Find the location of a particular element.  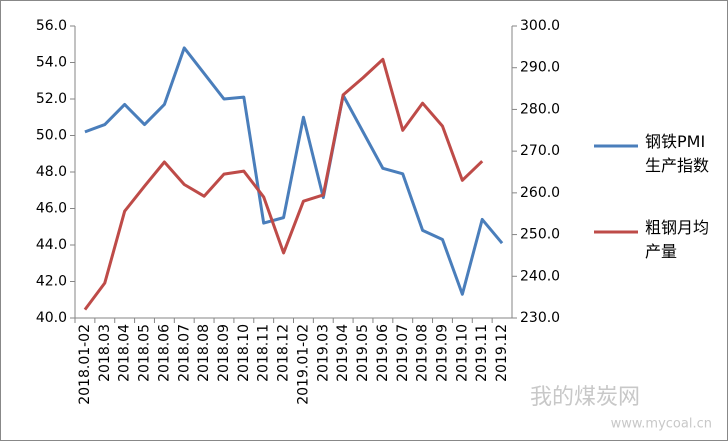

legend-label: 粗钢月均产量 is located at coordinates (677, 239).